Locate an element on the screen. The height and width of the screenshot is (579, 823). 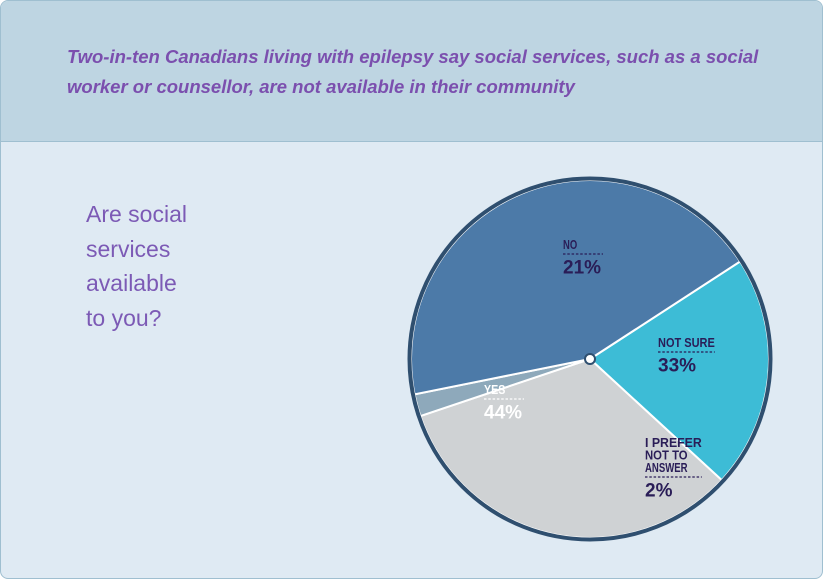
slice-label-group: NO 21% is located at coordinates (583, 258).